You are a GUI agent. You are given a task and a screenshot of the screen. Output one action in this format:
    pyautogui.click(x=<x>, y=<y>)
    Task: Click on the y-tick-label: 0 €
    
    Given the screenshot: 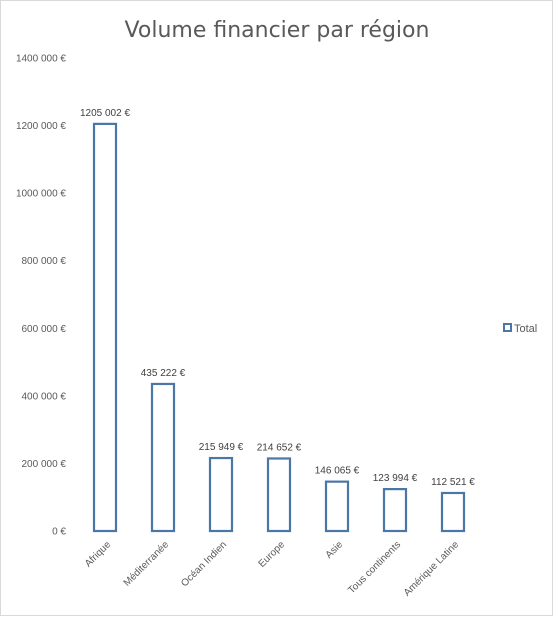 What is the action you would take?
    pyautogui.click(x=59, y=532)
    